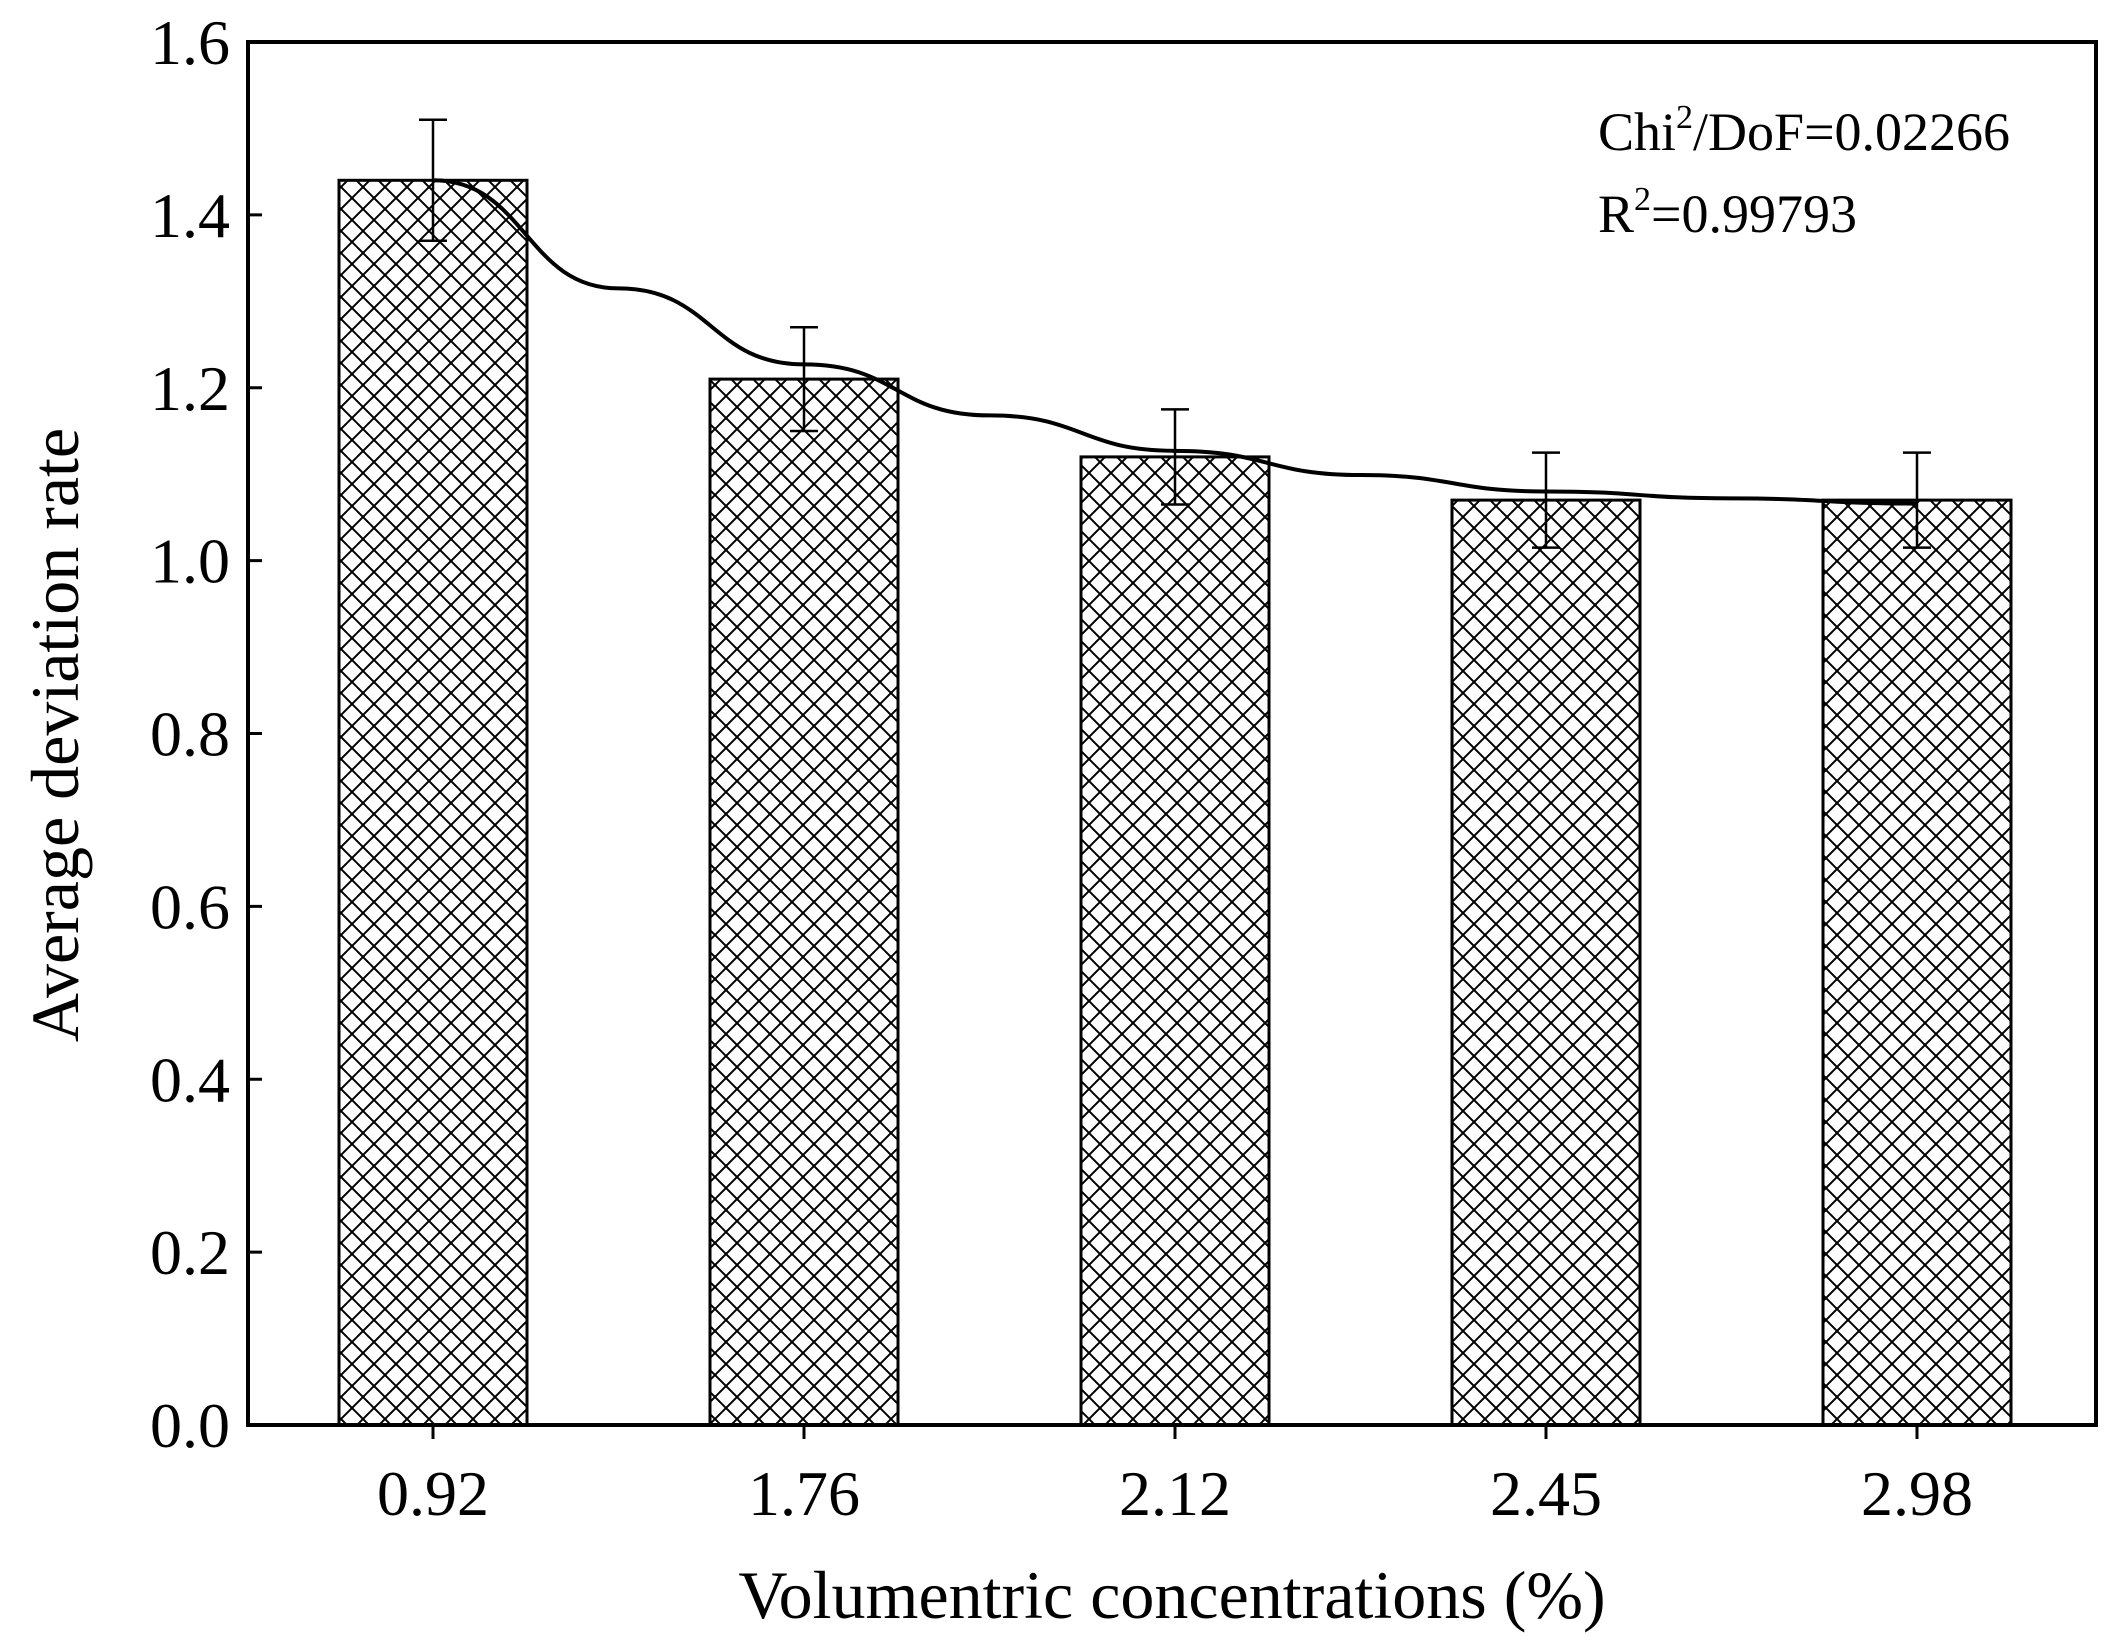 Image resolution: width=2124 pixels, height=1640 pixels. Describe the element at coordinates (190, 906) in the screenshot. I see `y-tick-label-3: 0.6` at that location.